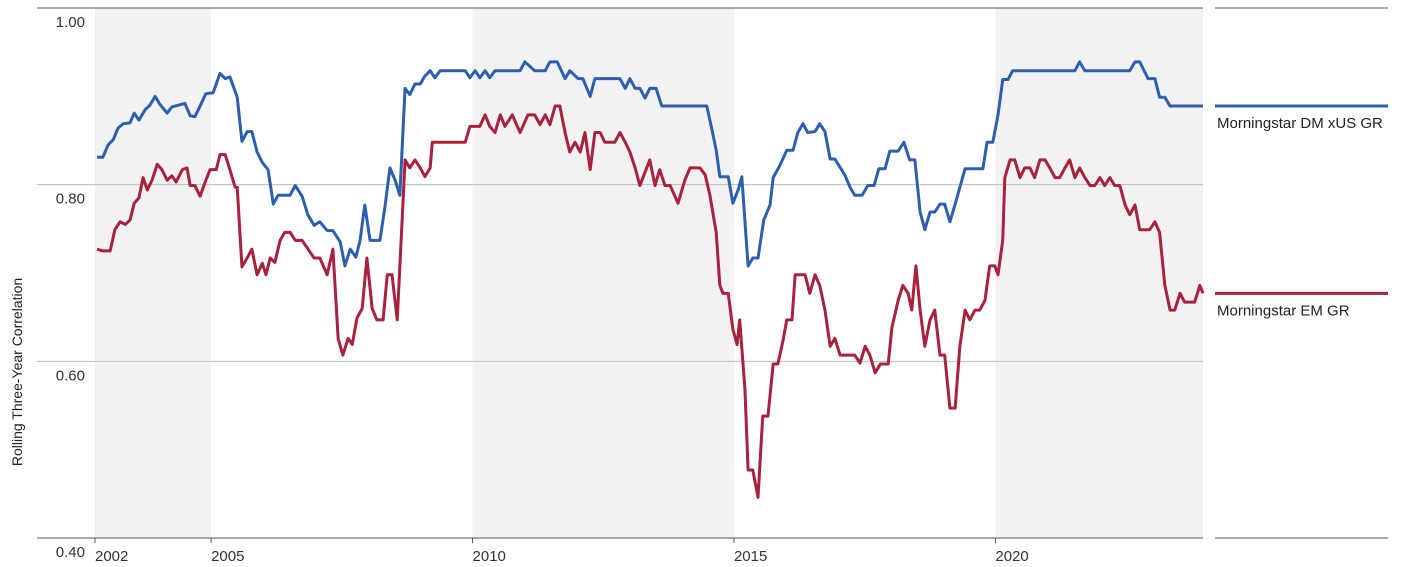  What do you see at coordinates (70, 552) in the screenshot?
I see `y-tick-label: 0.40` at bounding box center [70, 552].